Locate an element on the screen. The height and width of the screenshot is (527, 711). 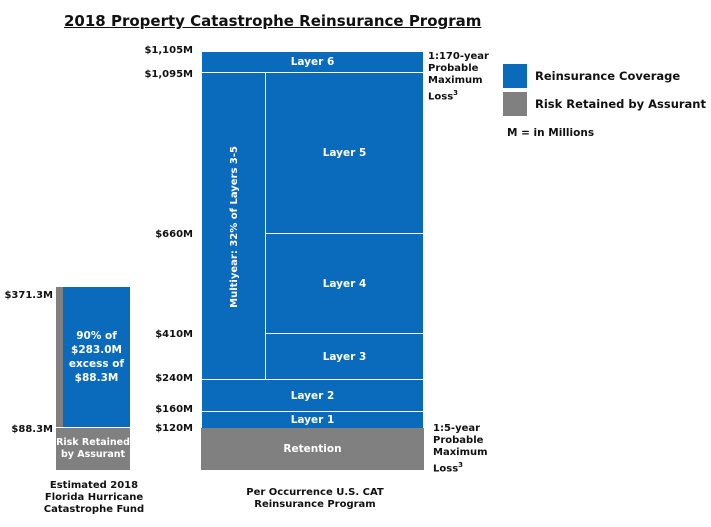
pml-bottom-footnote: 3 is located at coordinates (461, 465).